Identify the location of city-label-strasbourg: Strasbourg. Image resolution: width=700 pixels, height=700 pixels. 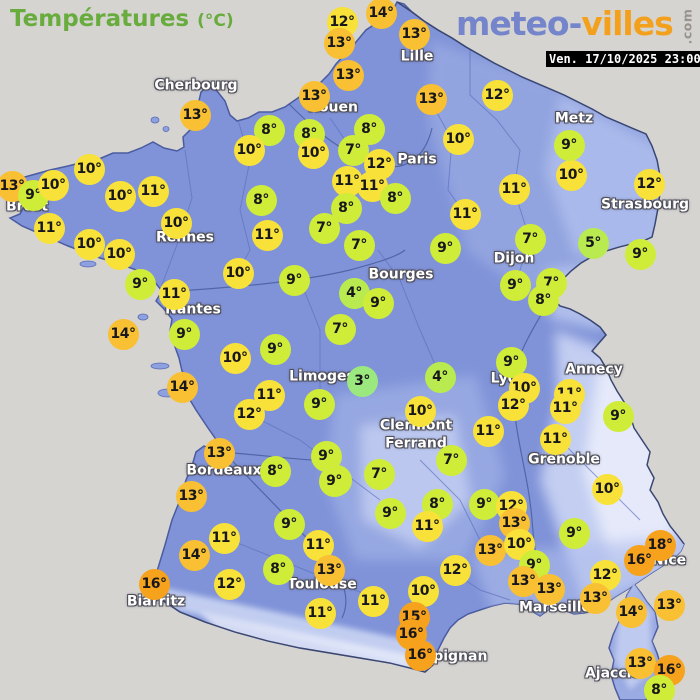
(645, 204).